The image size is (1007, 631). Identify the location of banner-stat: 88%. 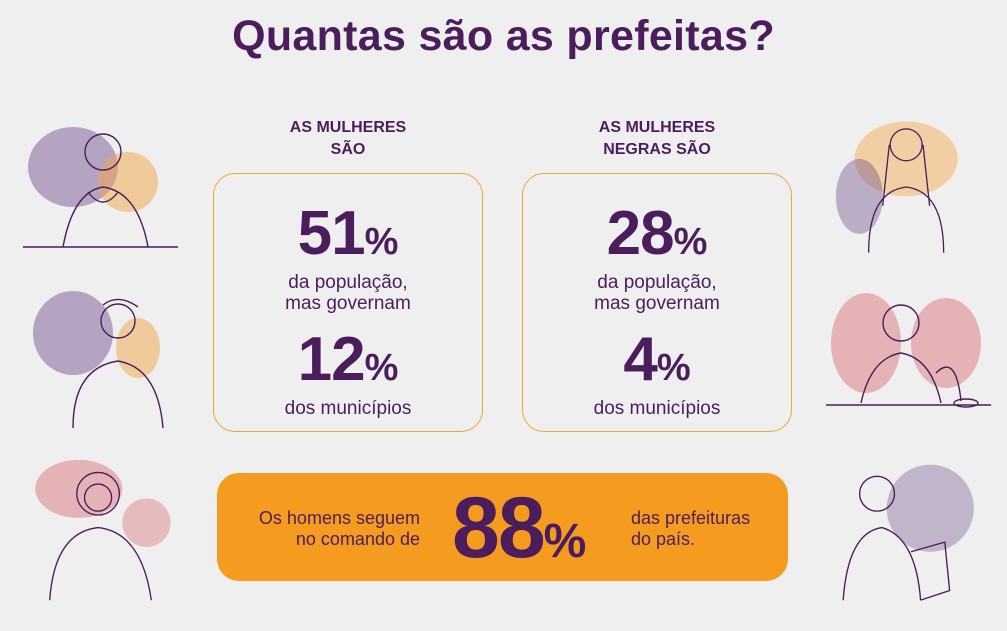
(519, 528).